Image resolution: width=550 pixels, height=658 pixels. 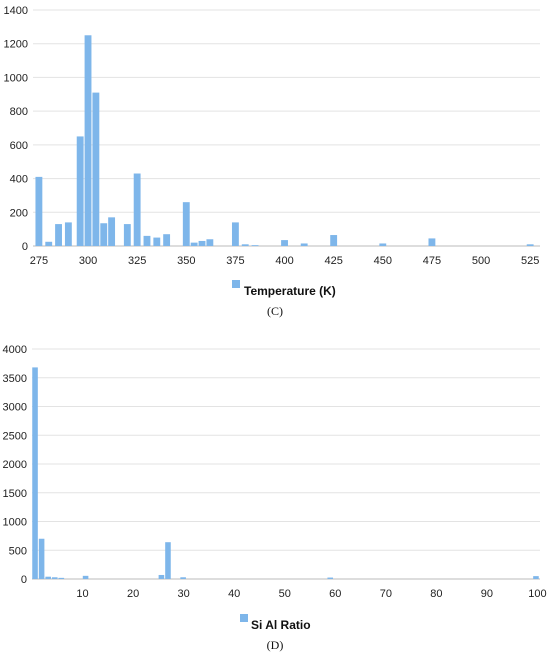 What do you see at coordinates (235, 261) in the screenshot?
I see `x-tick-label: 375` at bounding box center [235, 261].